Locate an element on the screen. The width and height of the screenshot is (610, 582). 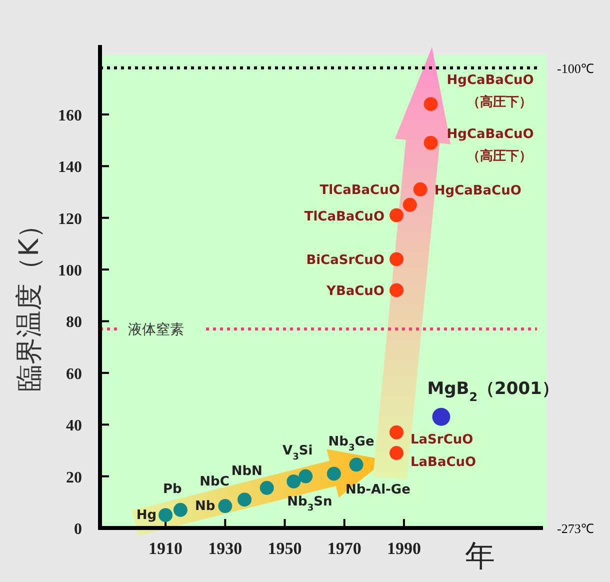
annotation: HgCaBaCuO is located at coordinates (478, 190).